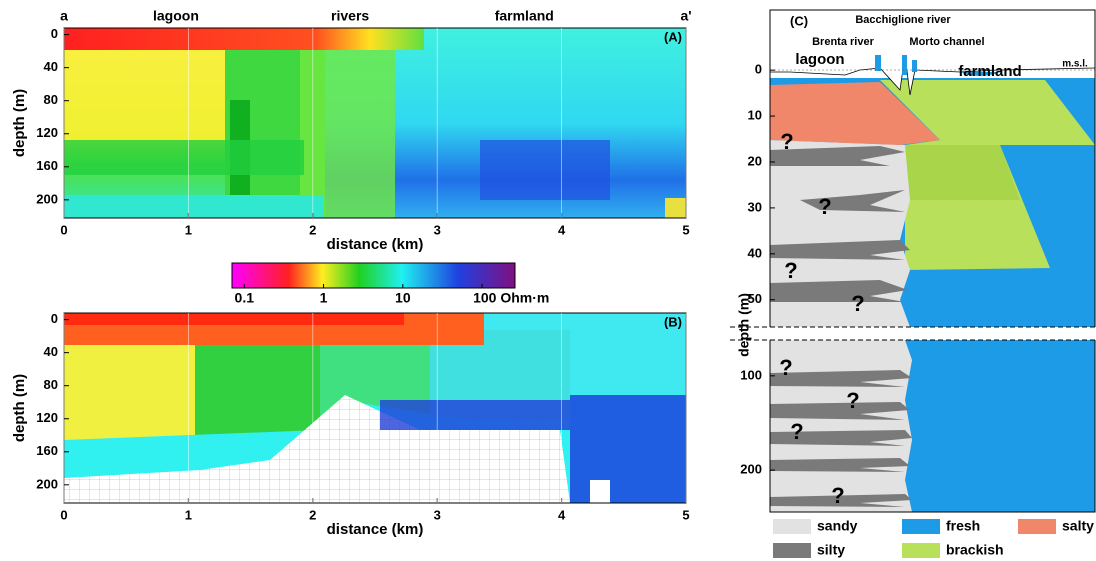  I want to click on top-label: lagoon, so click(176, 16).